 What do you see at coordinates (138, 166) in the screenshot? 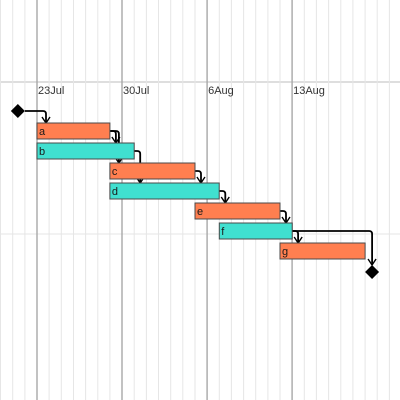
I see `dependency-b-d` at bounding box center [138, 166].